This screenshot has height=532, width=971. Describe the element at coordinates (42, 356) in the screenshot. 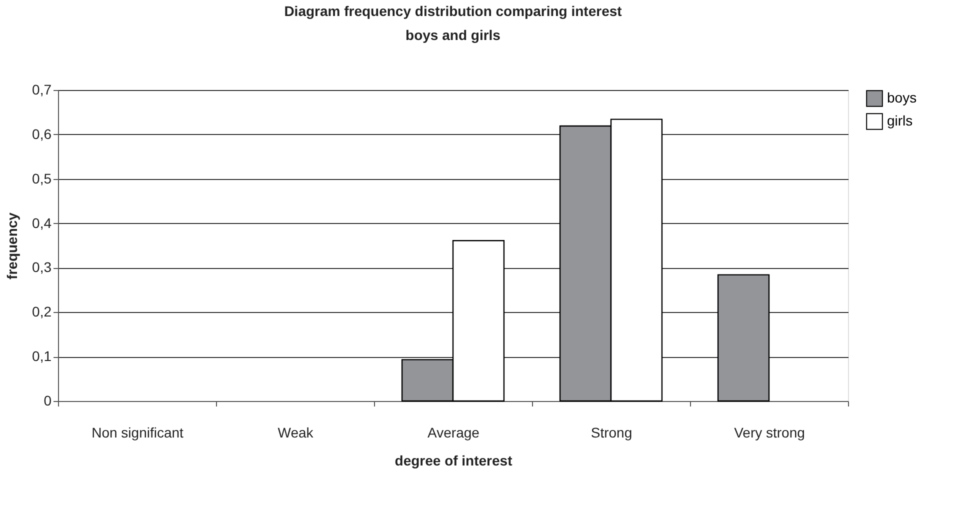

I see `y-tick-label: 0,1` at that location.